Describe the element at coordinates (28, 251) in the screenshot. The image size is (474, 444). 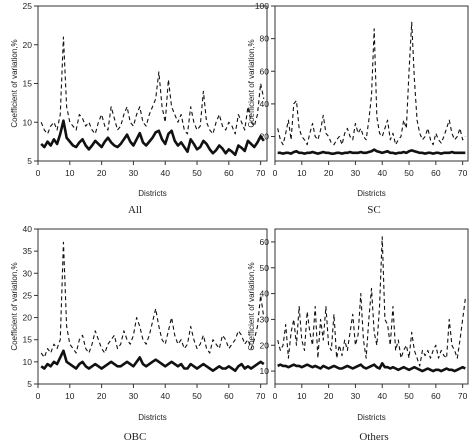
I see `y-tick-label: 35` at that location.